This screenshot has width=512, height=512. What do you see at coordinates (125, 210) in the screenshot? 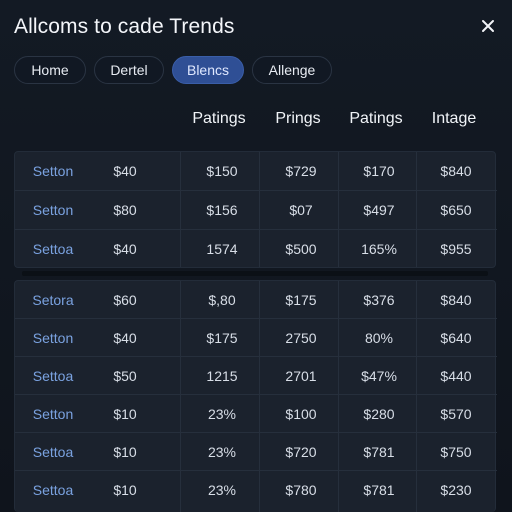
I see `table-cell: $80` at bounding box center [125, 210].